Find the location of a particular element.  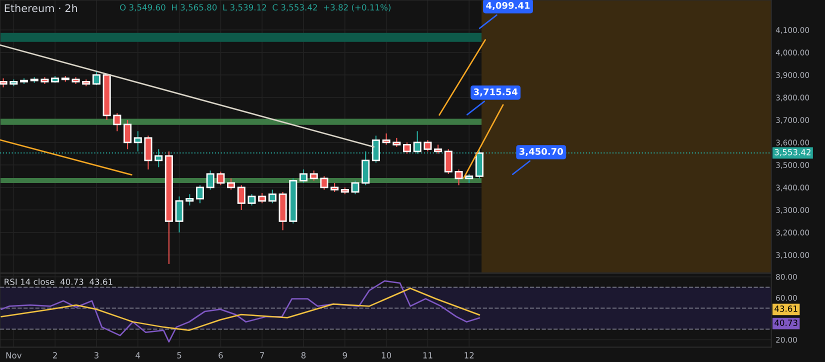

x-tick-label: 9 is located at coordinates (344, 355).